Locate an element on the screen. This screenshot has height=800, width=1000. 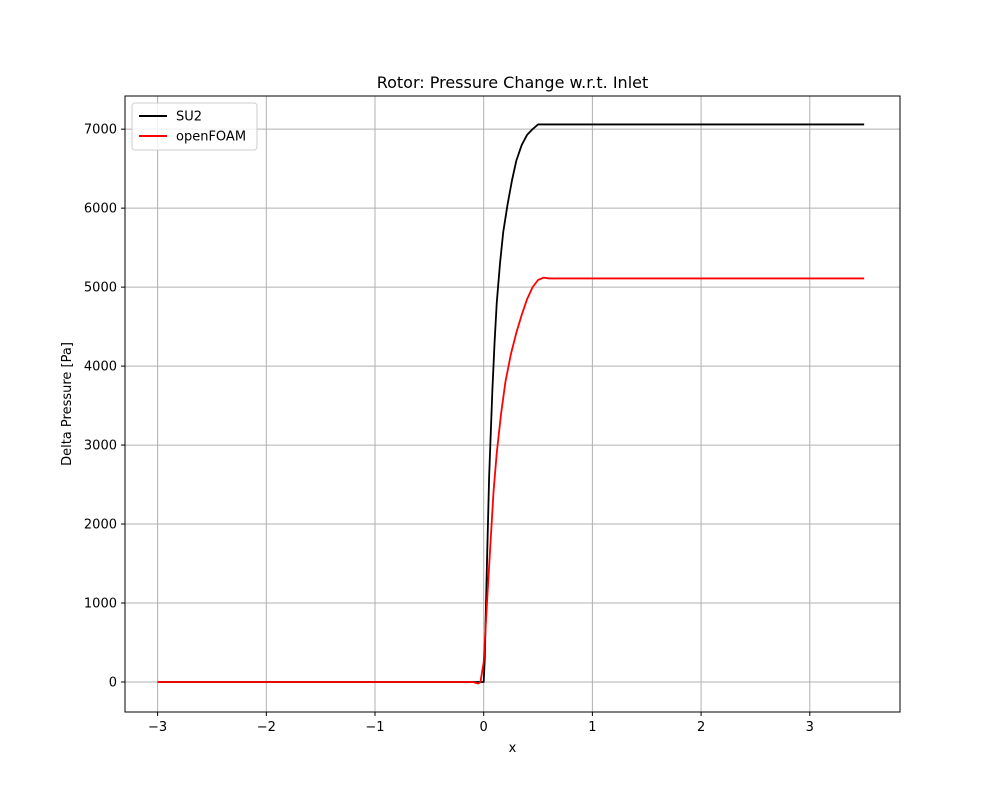
y-tick-label: 3000 is located at coordinates (100, 446).